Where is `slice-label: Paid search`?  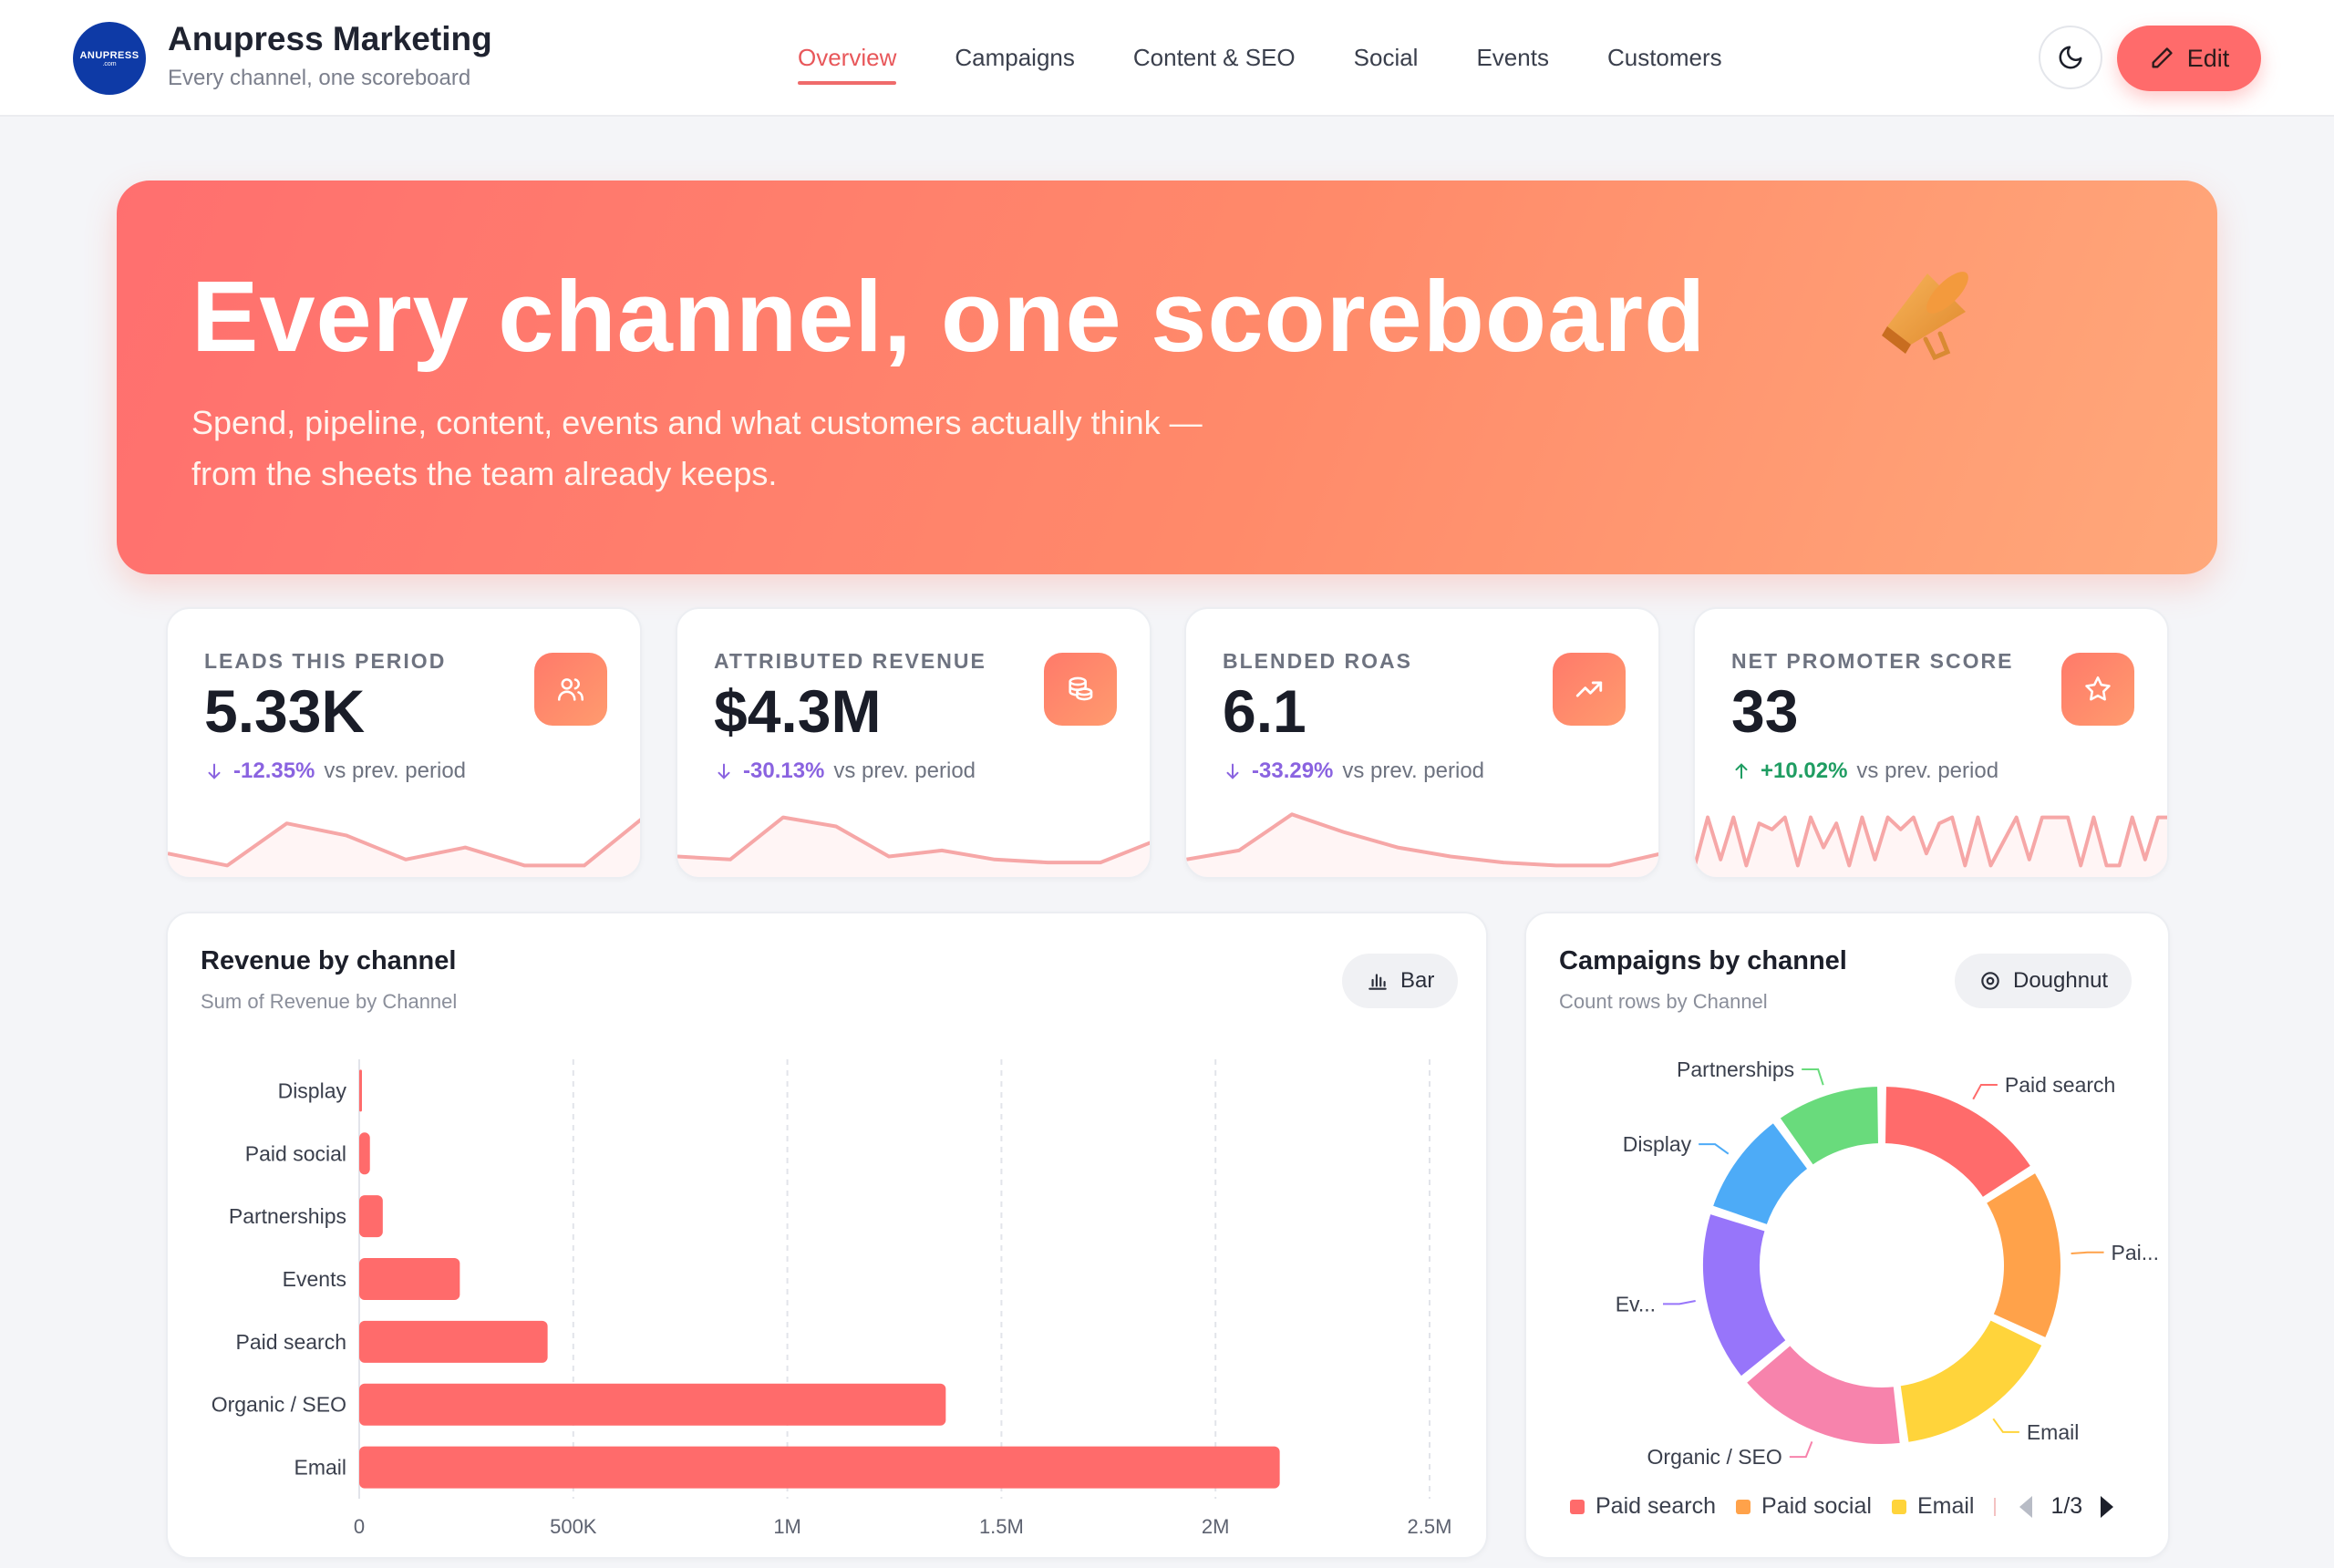 slice-label: Paid search is located at coordinates (2060, 1085).